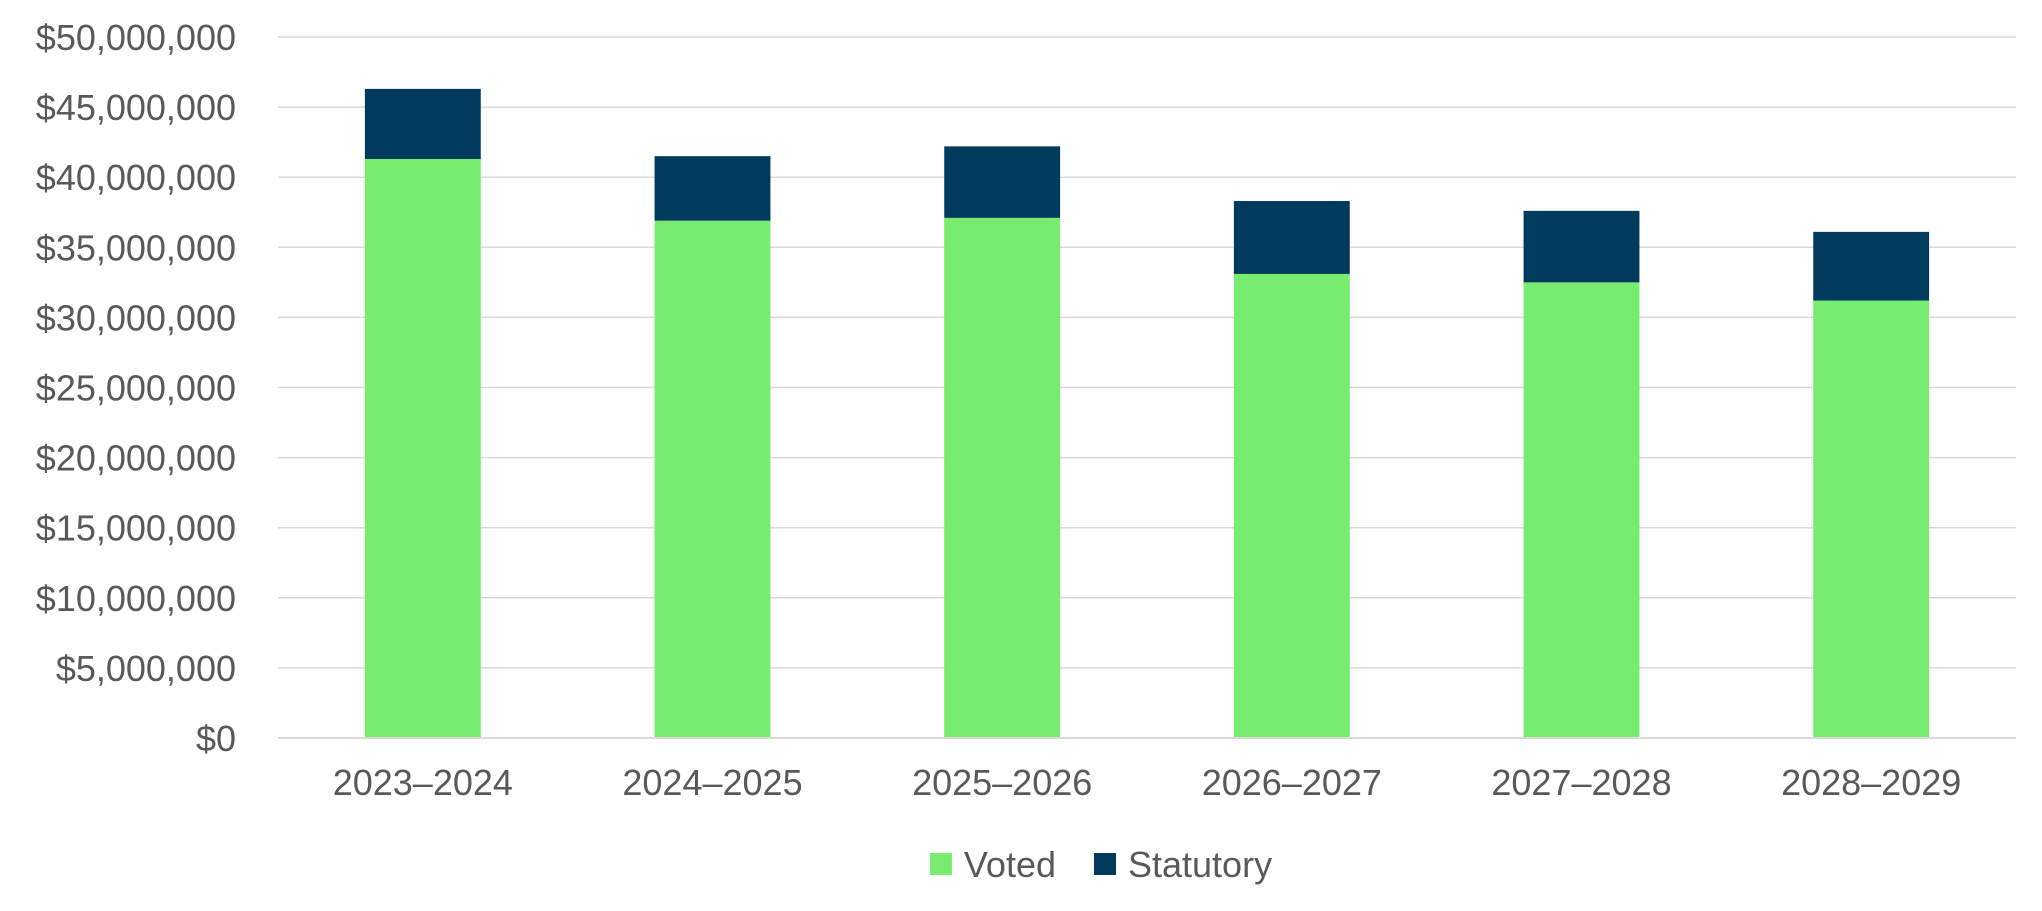  I want to click on y-tick-label: $40,000,000, so click(136, 177).